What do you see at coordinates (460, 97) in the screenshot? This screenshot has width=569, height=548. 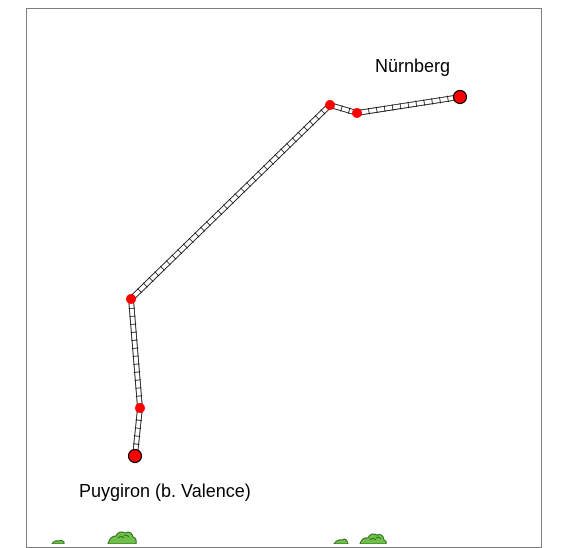 I see `station-marker-end` at bounding box center [460, 97].